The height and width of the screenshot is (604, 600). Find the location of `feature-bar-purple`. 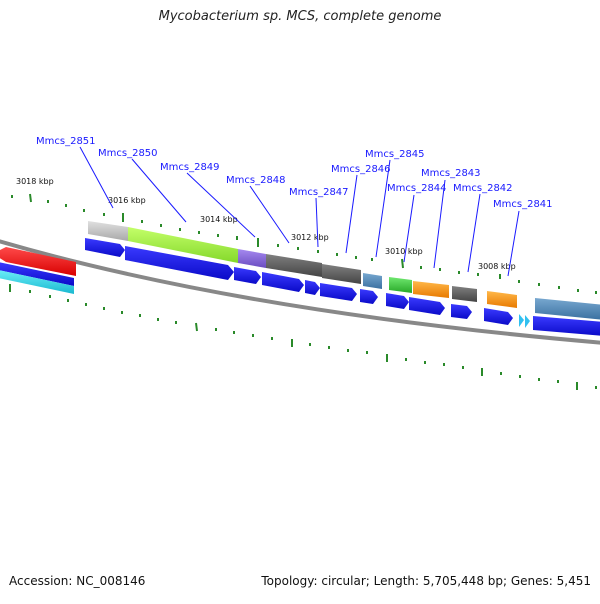

feature-bar-purple is located at coordinates (252, 258).